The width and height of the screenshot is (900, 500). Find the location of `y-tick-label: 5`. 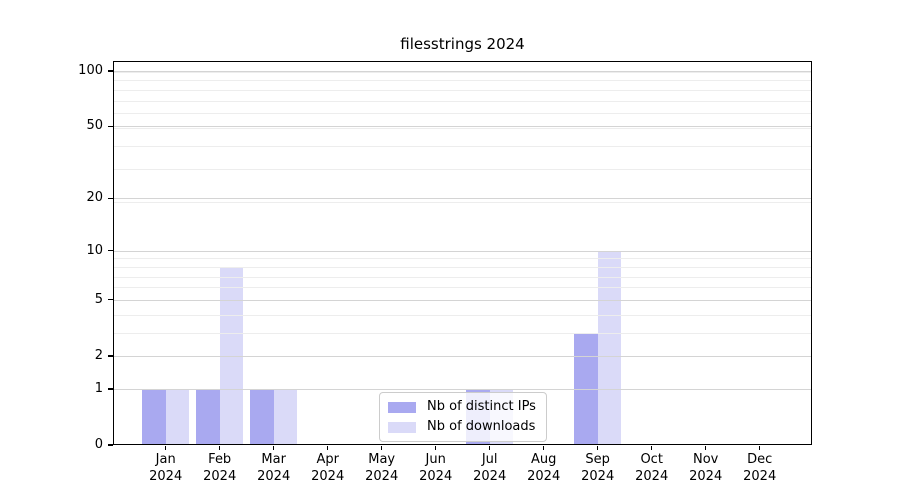

y-tick-label: 5 is located at coordinates (98, 299).